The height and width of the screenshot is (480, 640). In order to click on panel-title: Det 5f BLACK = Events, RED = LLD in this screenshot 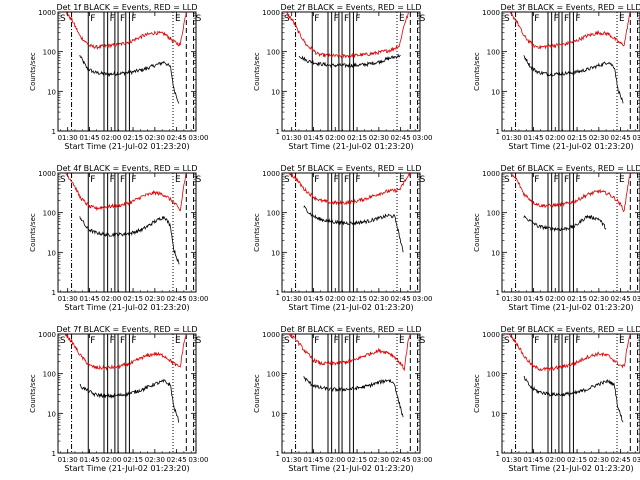, I will do `click(350, 168)`.